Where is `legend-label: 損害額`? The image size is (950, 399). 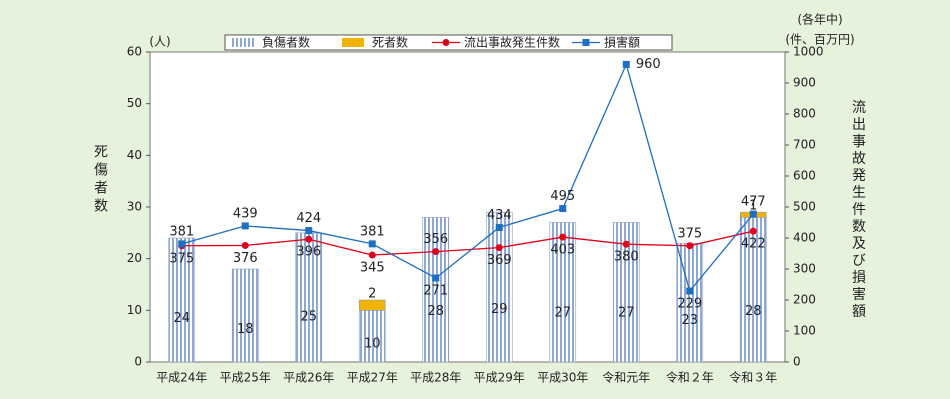 legend-label: 損害額 is located at coordinates (622, 42).